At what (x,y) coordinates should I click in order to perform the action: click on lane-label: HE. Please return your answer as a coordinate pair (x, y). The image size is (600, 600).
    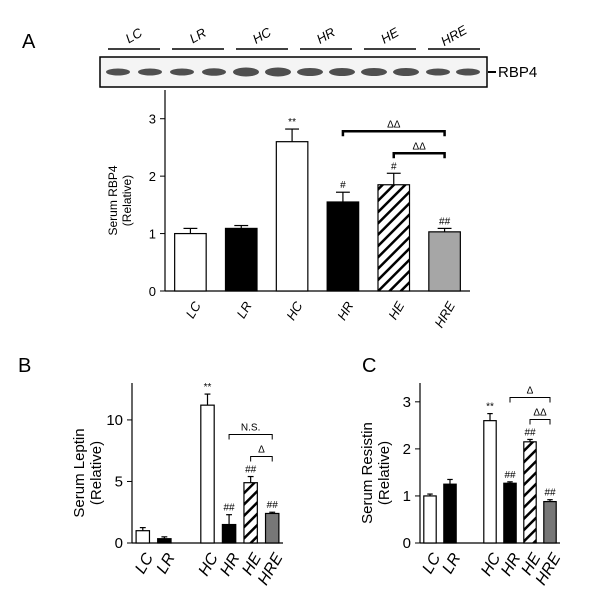
    Looking at the image, I should click on (389, 35).